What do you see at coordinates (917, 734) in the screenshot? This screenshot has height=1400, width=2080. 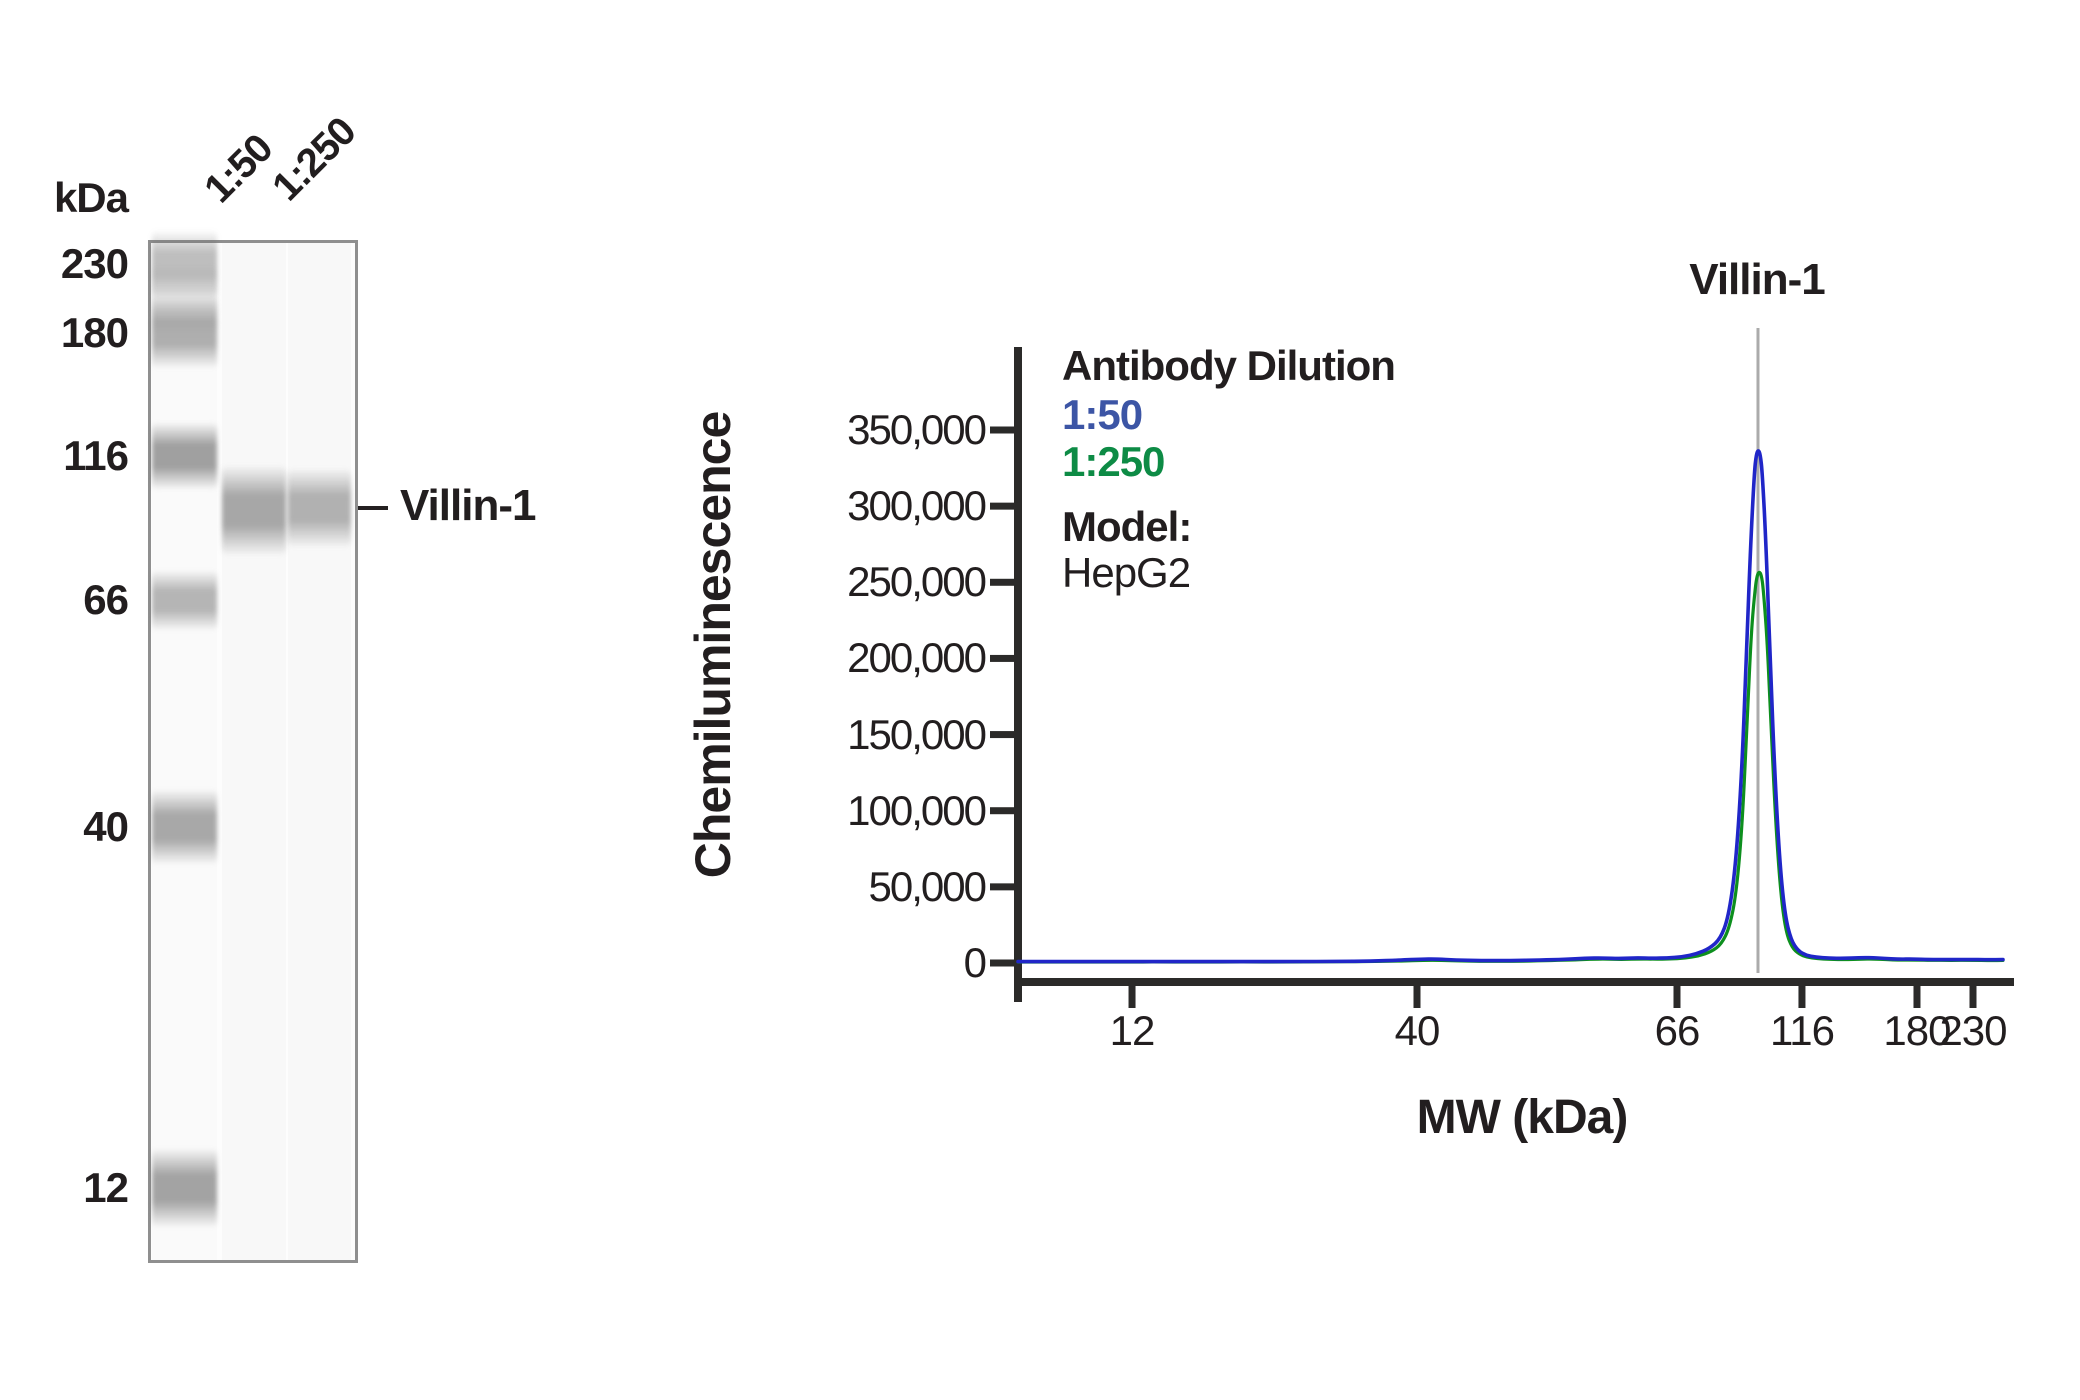 I see `y-tick-label-150,000: 150,000` at bounding box center [917, 734].